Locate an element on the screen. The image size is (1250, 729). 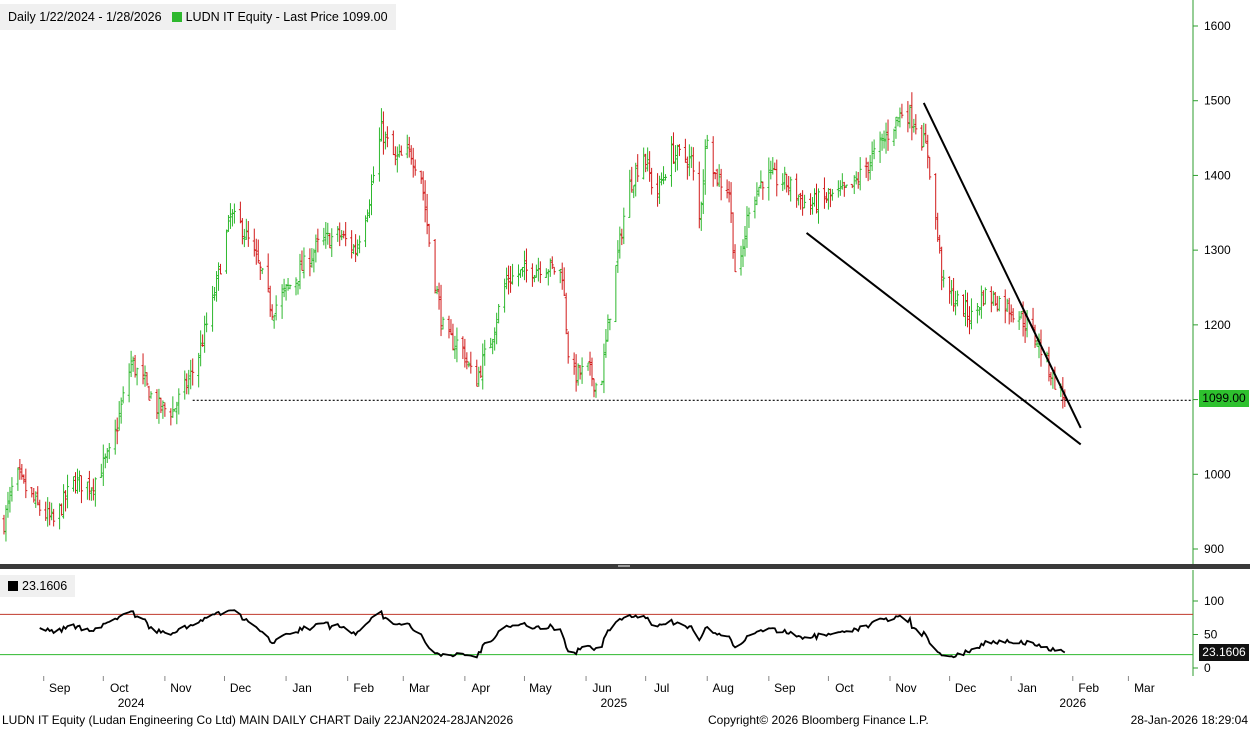
year-label: 2024 is located at coordinates (131, 703).